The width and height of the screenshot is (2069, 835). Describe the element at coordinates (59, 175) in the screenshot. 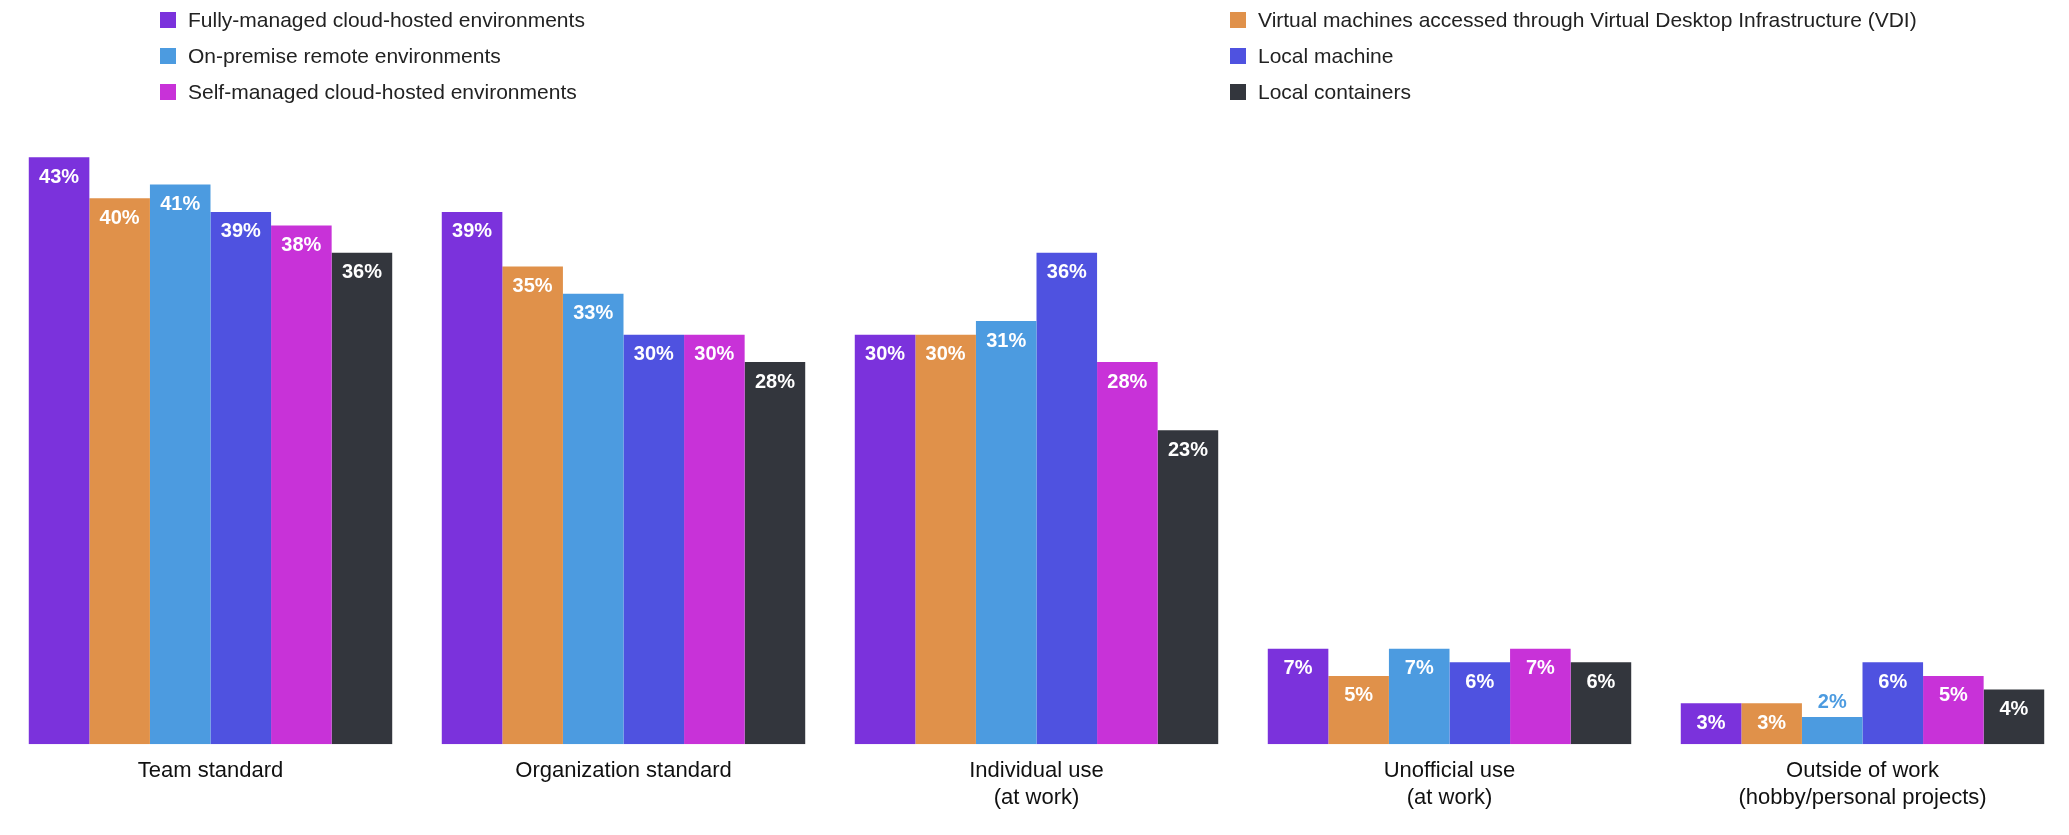

I see `data-label: 43%` at that location.